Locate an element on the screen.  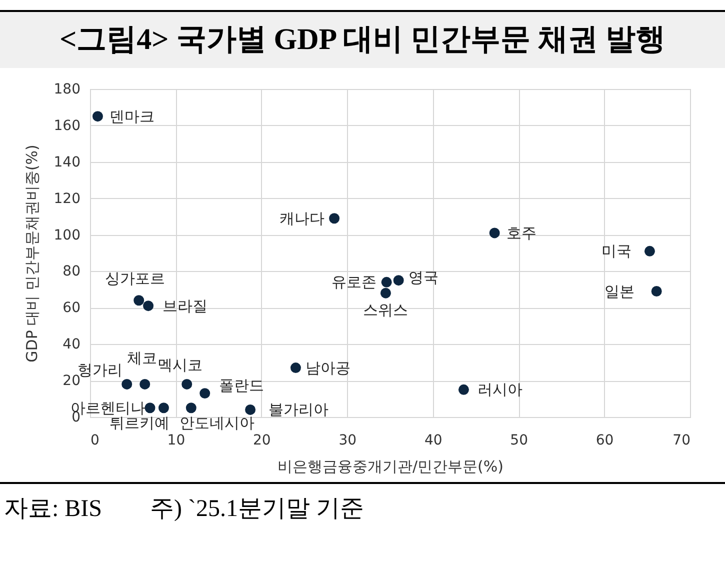
annotation: 폴란드 is located at coordinates (241, 385).